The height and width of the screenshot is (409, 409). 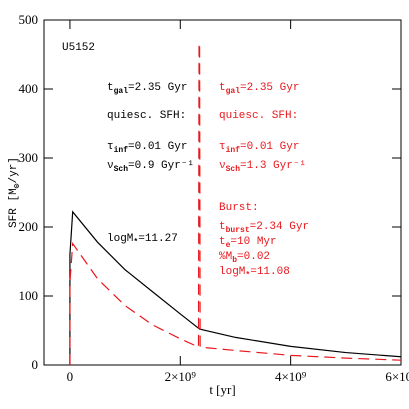 I want to click on x-tick-label: 6×10⁹, so click(x=397, y=376).